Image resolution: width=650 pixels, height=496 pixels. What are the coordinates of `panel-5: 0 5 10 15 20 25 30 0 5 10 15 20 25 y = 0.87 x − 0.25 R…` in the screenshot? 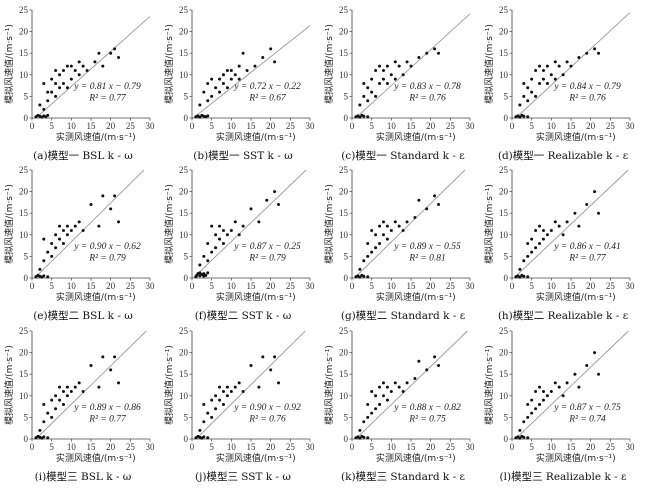 It's located at (239, 243).